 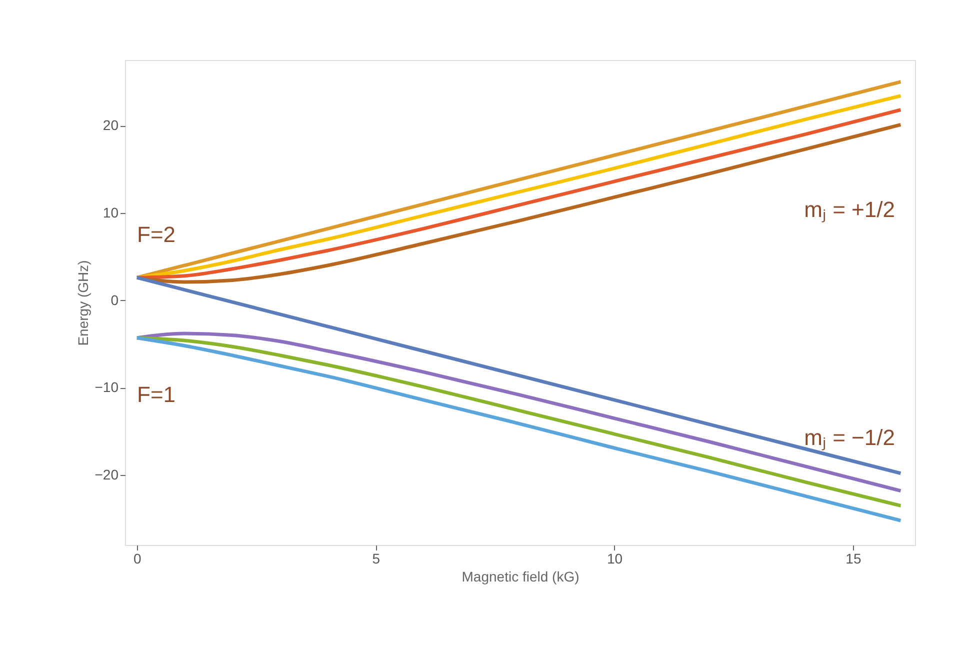 What do you see at coordinates (138, 558) in the screenshot?
I see `x-tick-label: 0` at bounding box center [138, 558].